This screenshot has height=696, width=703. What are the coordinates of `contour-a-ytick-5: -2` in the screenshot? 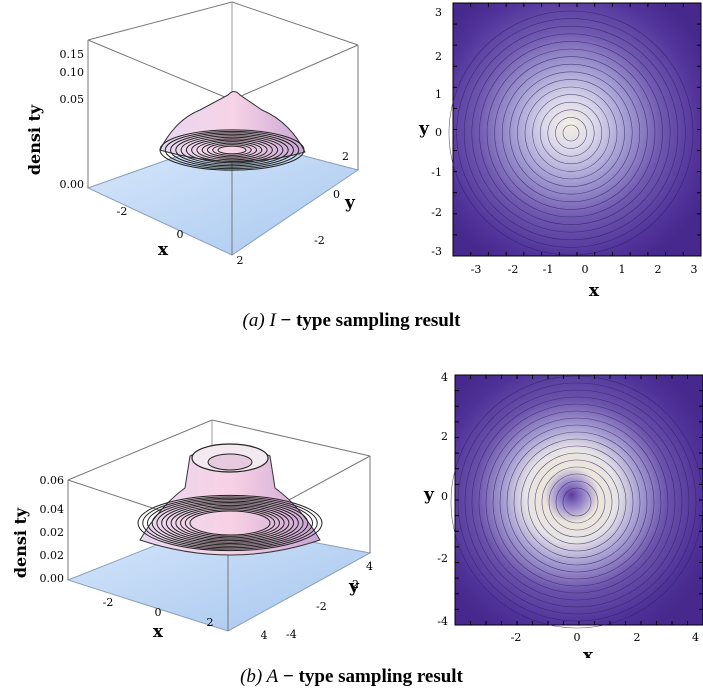 It's located at (436, 212).